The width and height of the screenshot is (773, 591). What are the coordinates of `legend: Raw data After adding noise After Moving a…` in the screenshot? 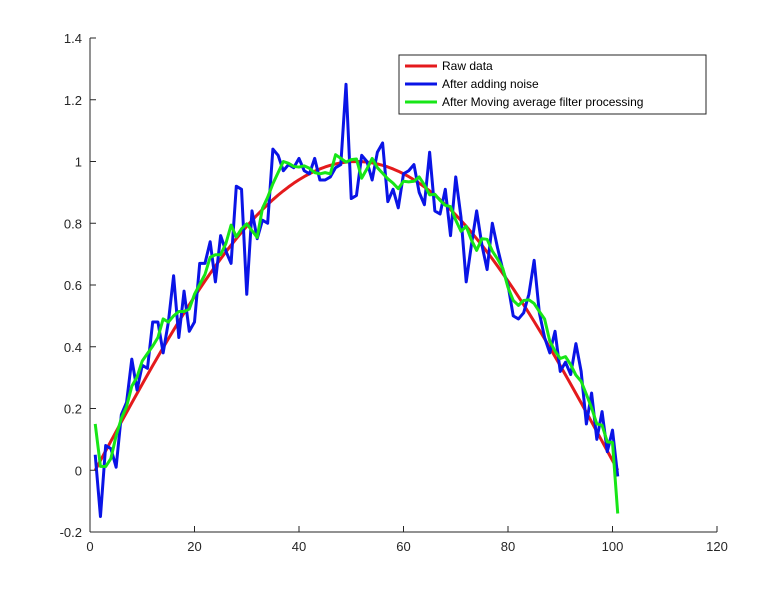 It's located at (552, 84).